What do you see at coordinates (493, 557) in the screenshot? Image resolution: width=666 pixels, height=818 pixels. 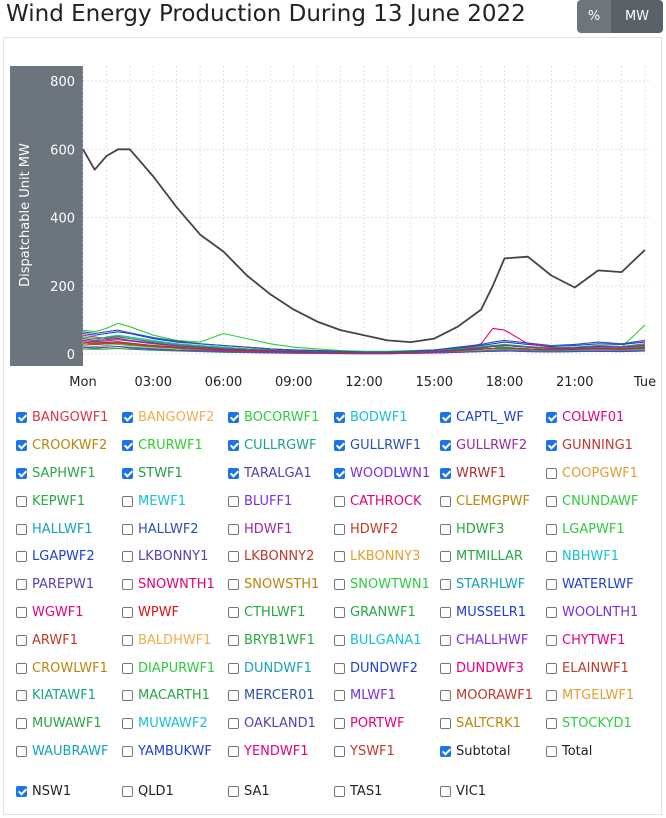 I see `legend-item-mtmillar: MTMILLAR` at bounding box center [493, 557].